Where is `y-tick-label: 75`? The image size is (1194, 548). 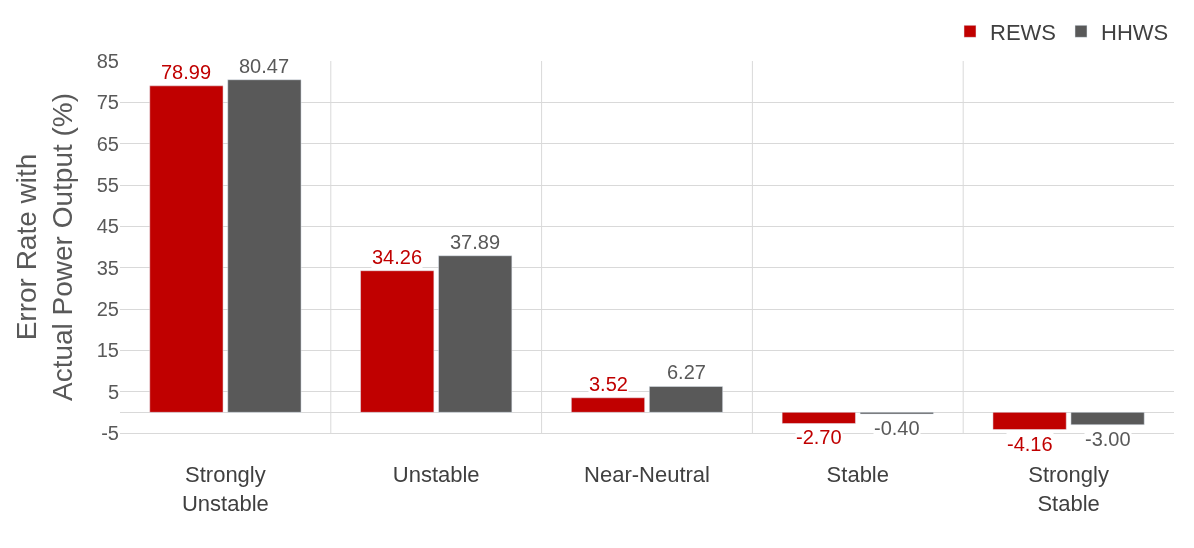 y-tick-label: 75 is located at coordinates (107, 102).